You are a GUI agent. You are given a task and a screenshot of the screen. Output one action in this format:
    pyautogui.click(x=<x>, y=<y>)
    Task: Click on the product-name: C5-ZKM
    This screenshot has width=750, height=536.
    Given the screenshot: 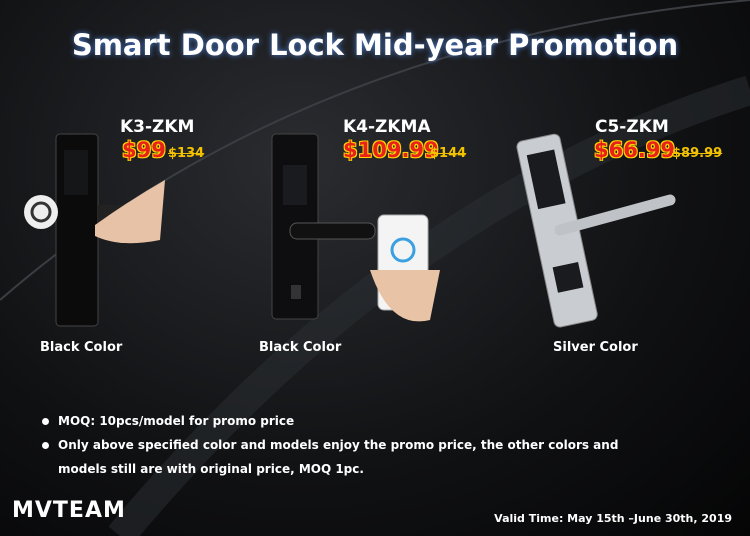 What is the action you would take?
    pyautogui.click(x=632, y=127)
    